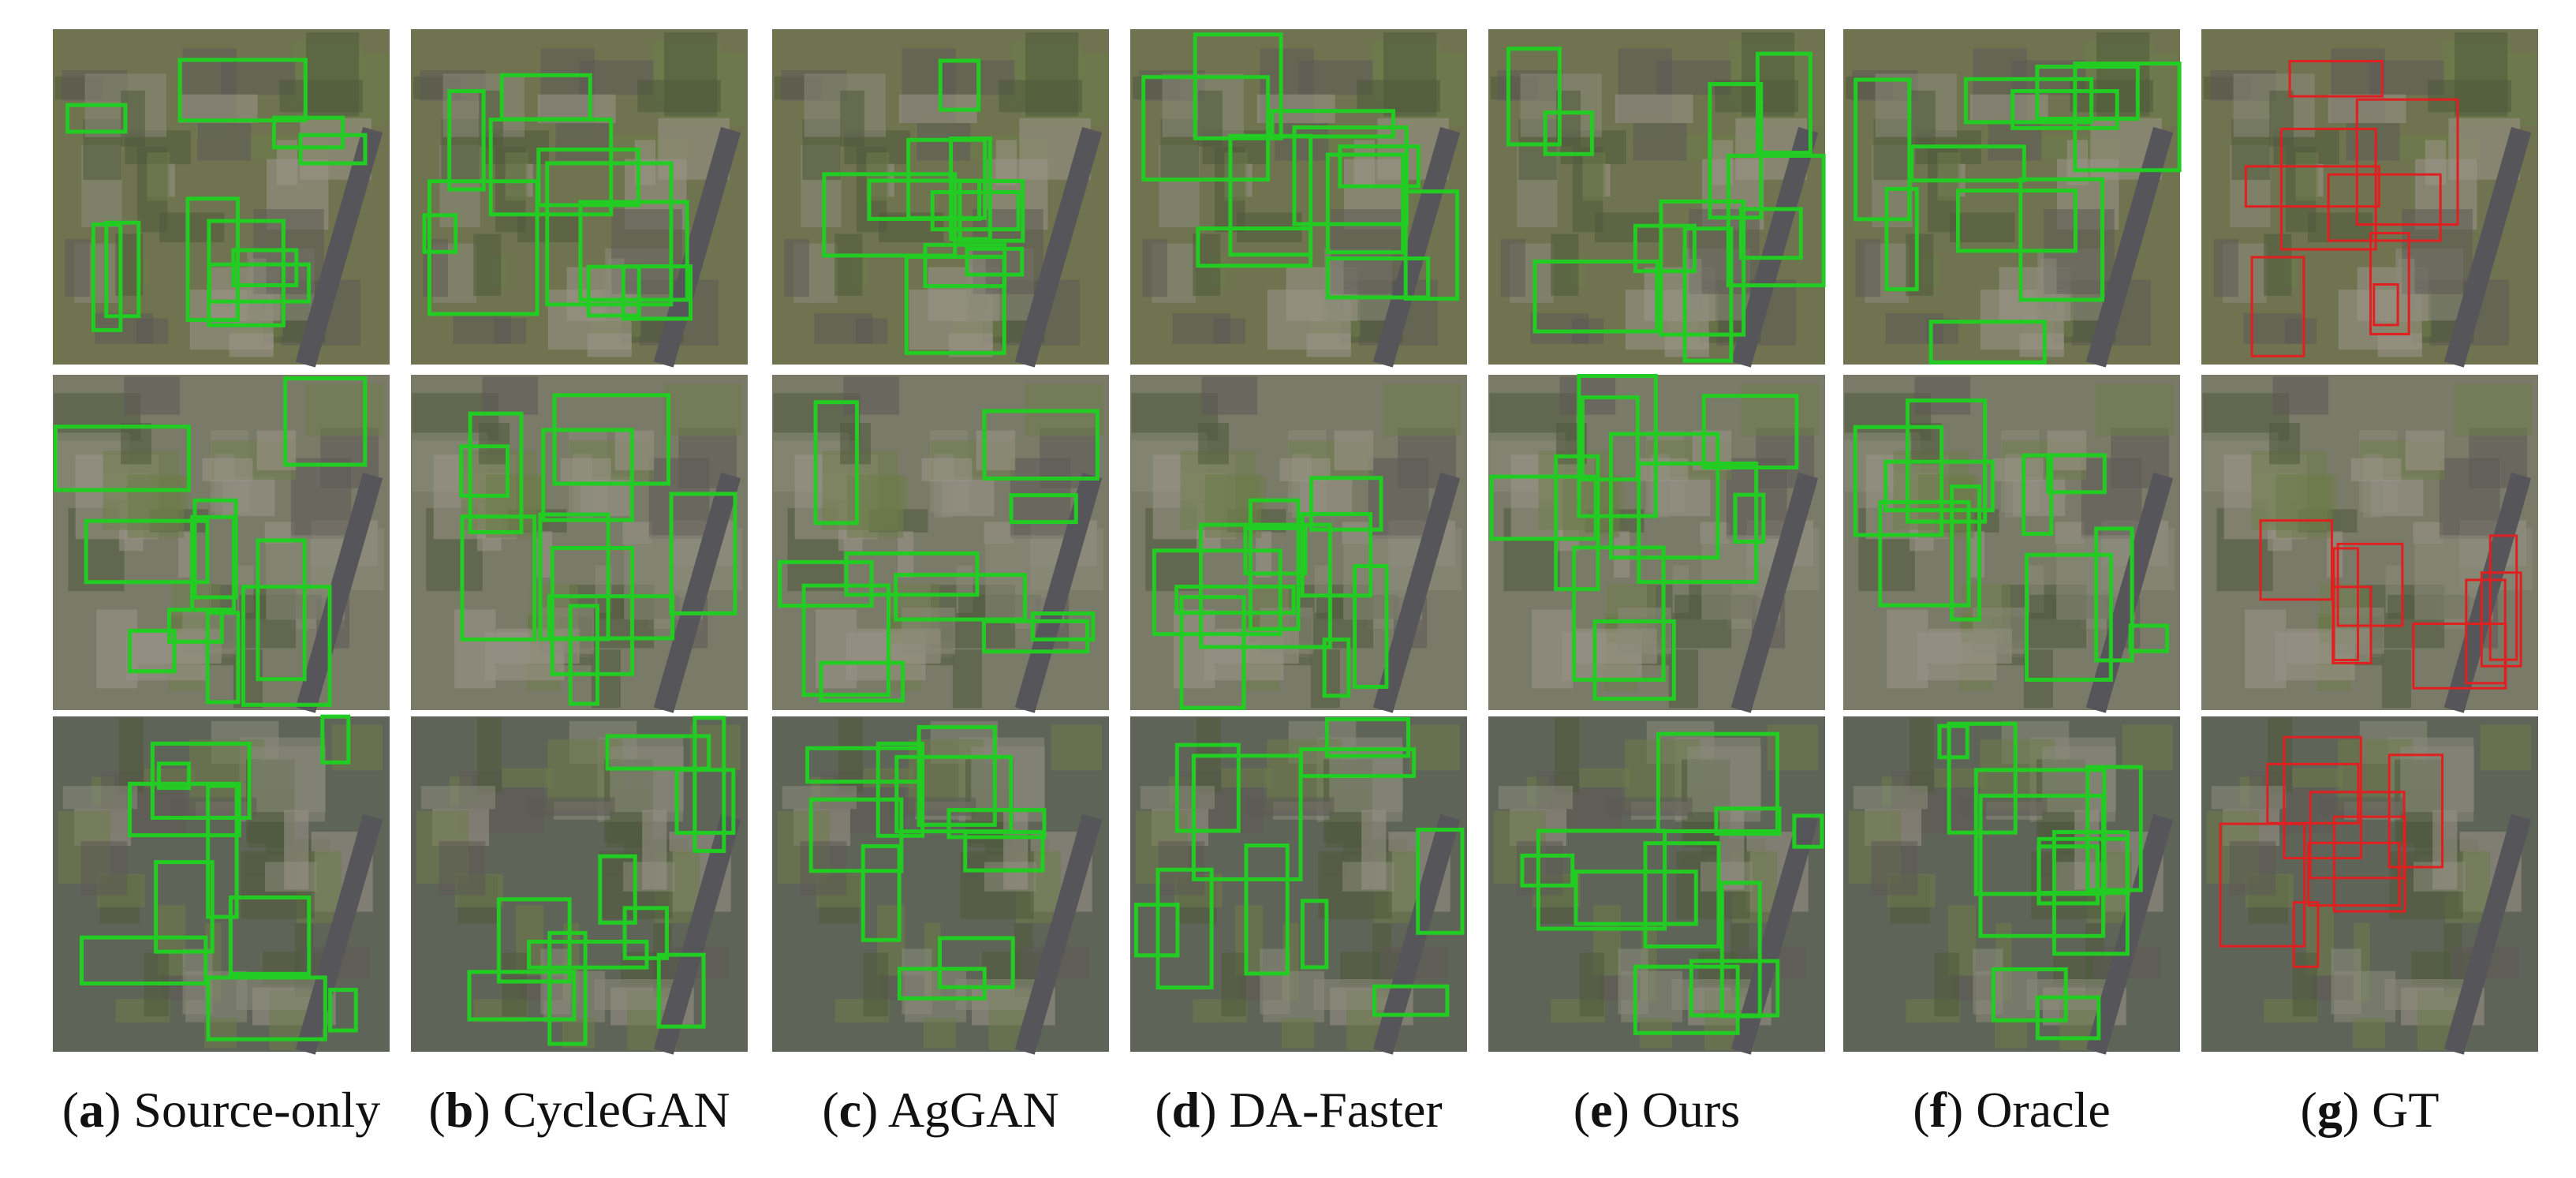 The height and width of the screenshot is (1178, 2576). Describe the element at coordinates (1691, 1110) in the screenshot. I see `caption-label: Ours` at that location.